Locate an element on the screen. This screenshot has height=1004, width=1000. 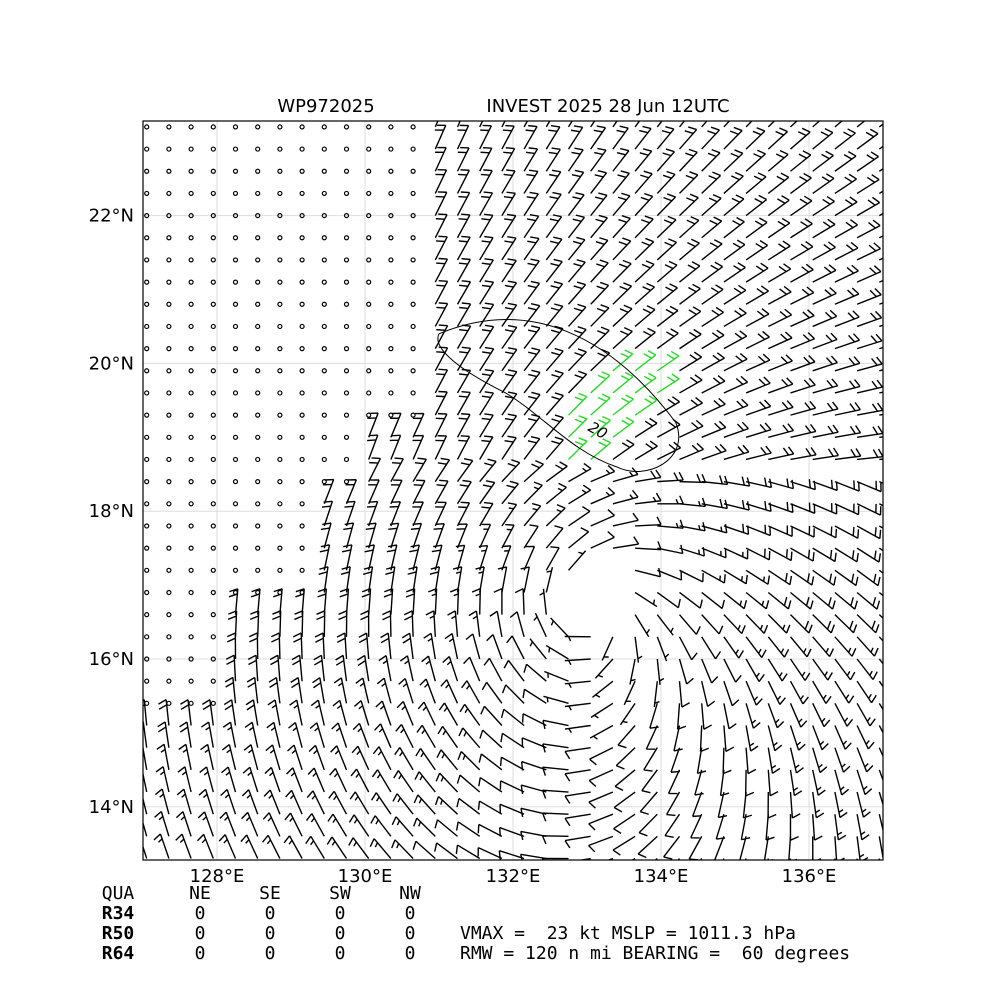
table-cell: R64 is located at coordinates (118, 953).